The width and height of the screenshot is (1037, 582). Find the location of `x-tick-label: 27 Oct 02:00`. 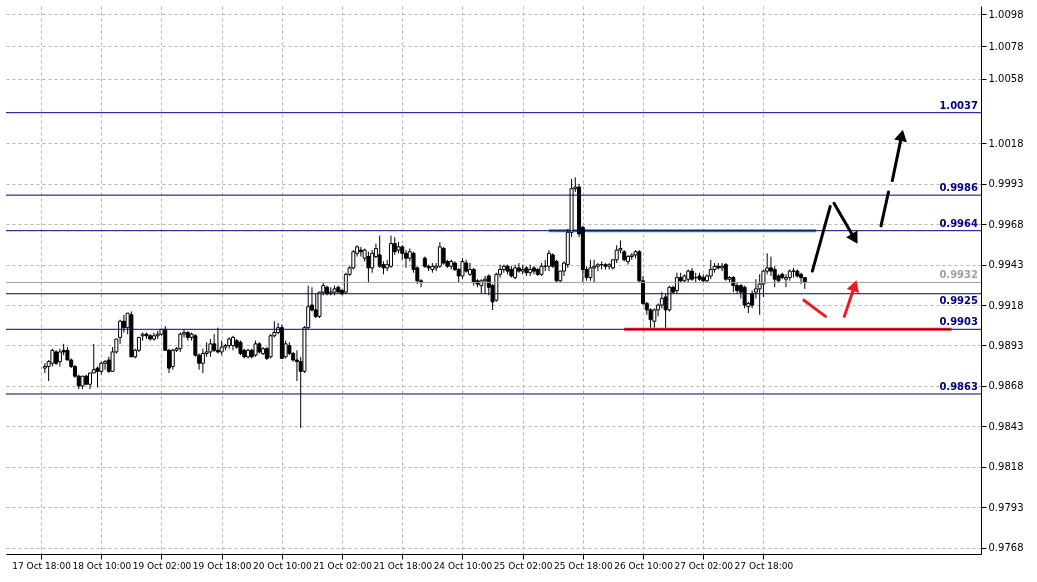

x-tick-label: 27 Oct 02:00 is located at coordinates (704, 565).